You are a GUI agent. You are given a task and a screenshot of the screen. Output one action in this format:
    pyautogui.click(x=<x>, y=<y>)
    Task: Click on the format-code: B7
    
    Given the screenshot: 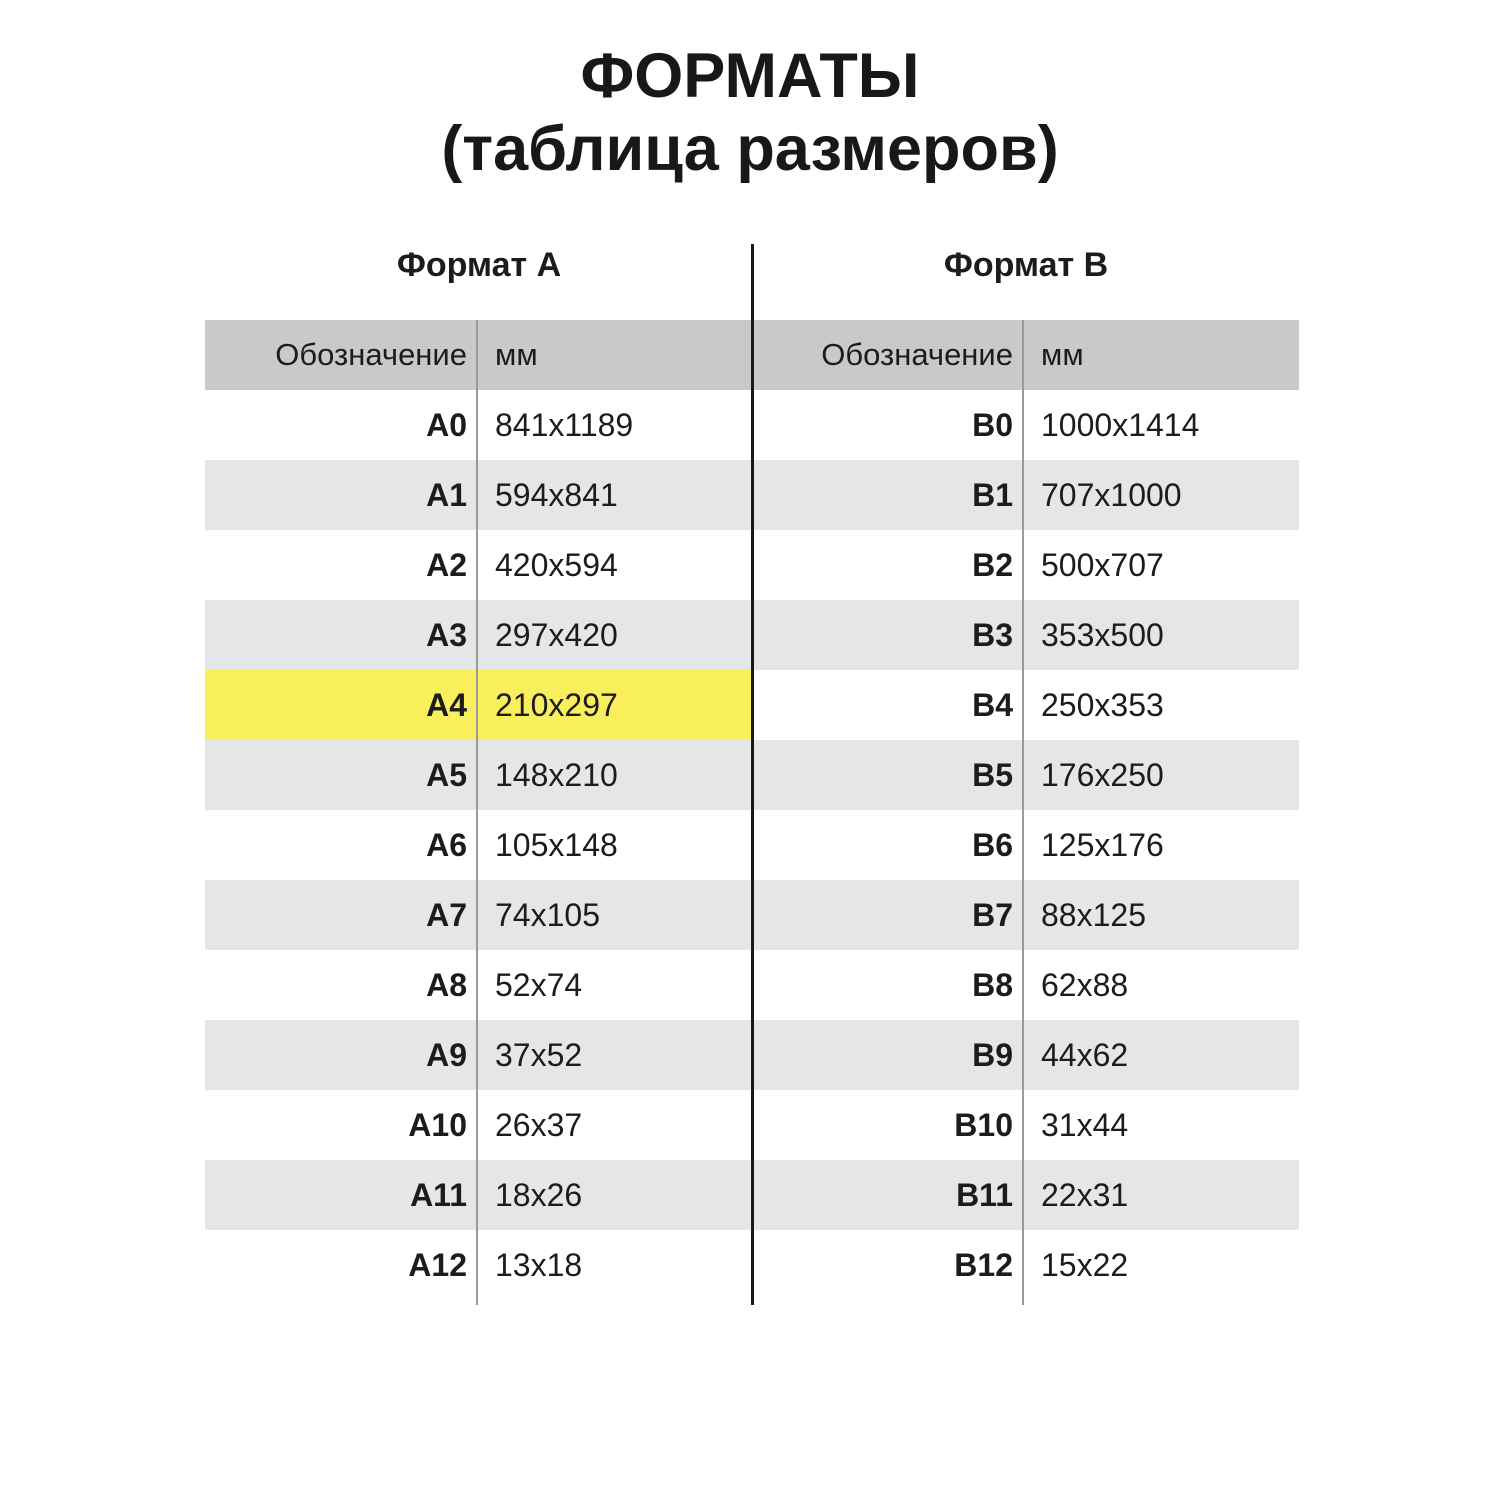 What is the action you would take?
    pyautogui.click(x=992, y=915)
    